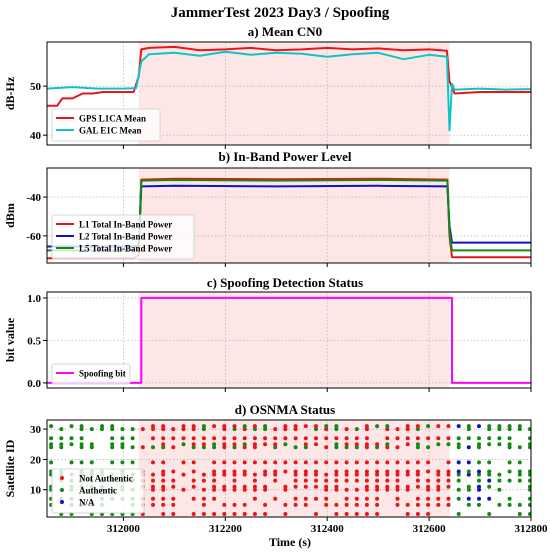  What do you see at coordinates (294, 93) in the screenshot?
I see `spoofing-span` at bounding box center [294, 93].